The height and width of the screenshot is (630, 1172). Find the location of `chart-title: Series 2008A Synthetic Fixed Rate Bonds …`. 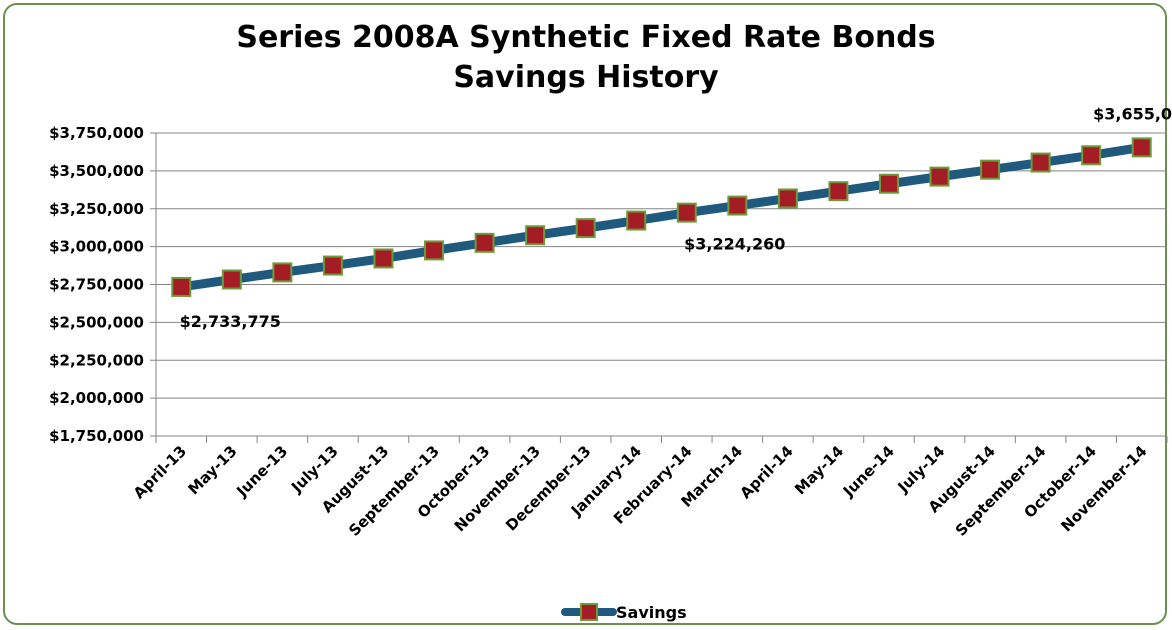

chart-title: Series 2008A Synthetic Fixed Rate Bonds … is located at coordinates (586, 58).